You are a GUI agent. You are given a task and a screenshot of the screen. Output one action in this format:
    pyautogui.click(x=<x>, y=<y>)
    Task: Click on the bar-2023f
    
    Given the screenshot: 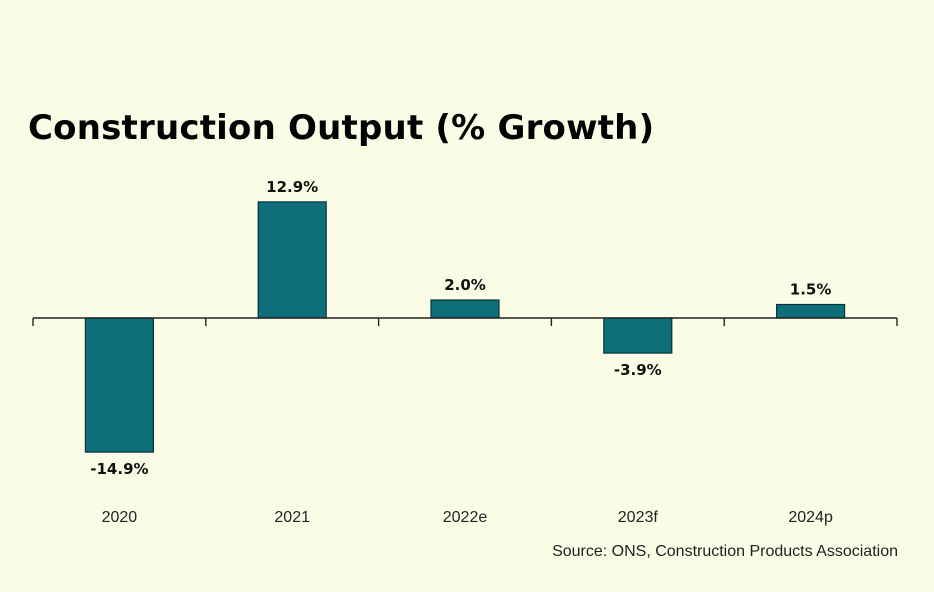 What is the action you would take?
    pyautogui.click(x=638, y=335)
    